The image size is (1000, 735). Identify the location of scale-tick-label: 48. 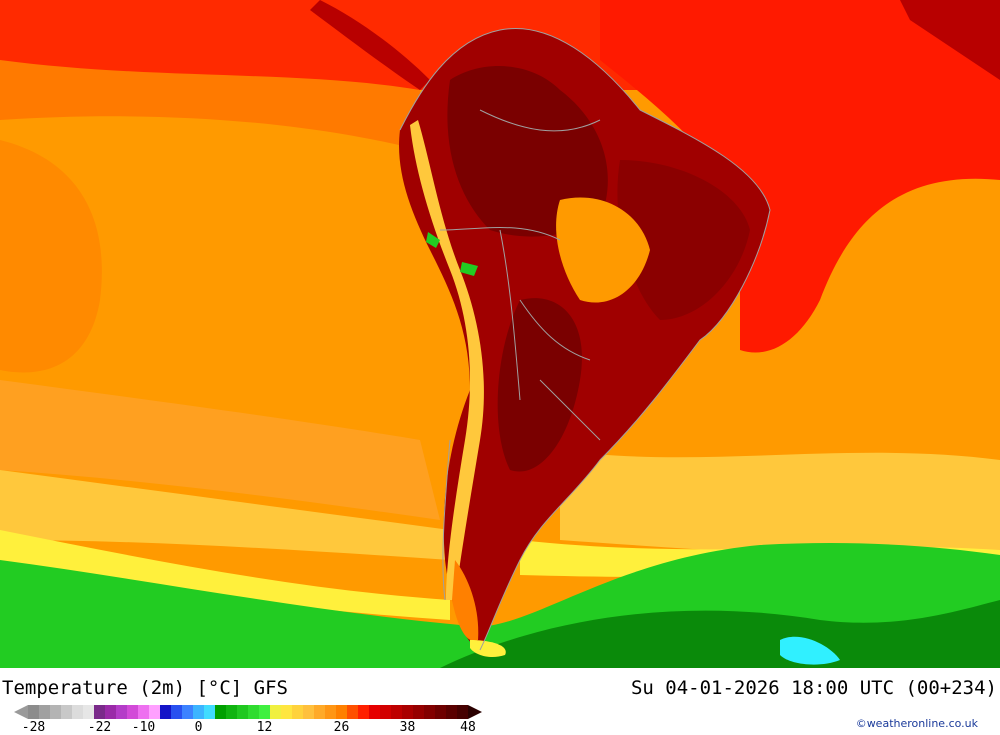
(468, 727).